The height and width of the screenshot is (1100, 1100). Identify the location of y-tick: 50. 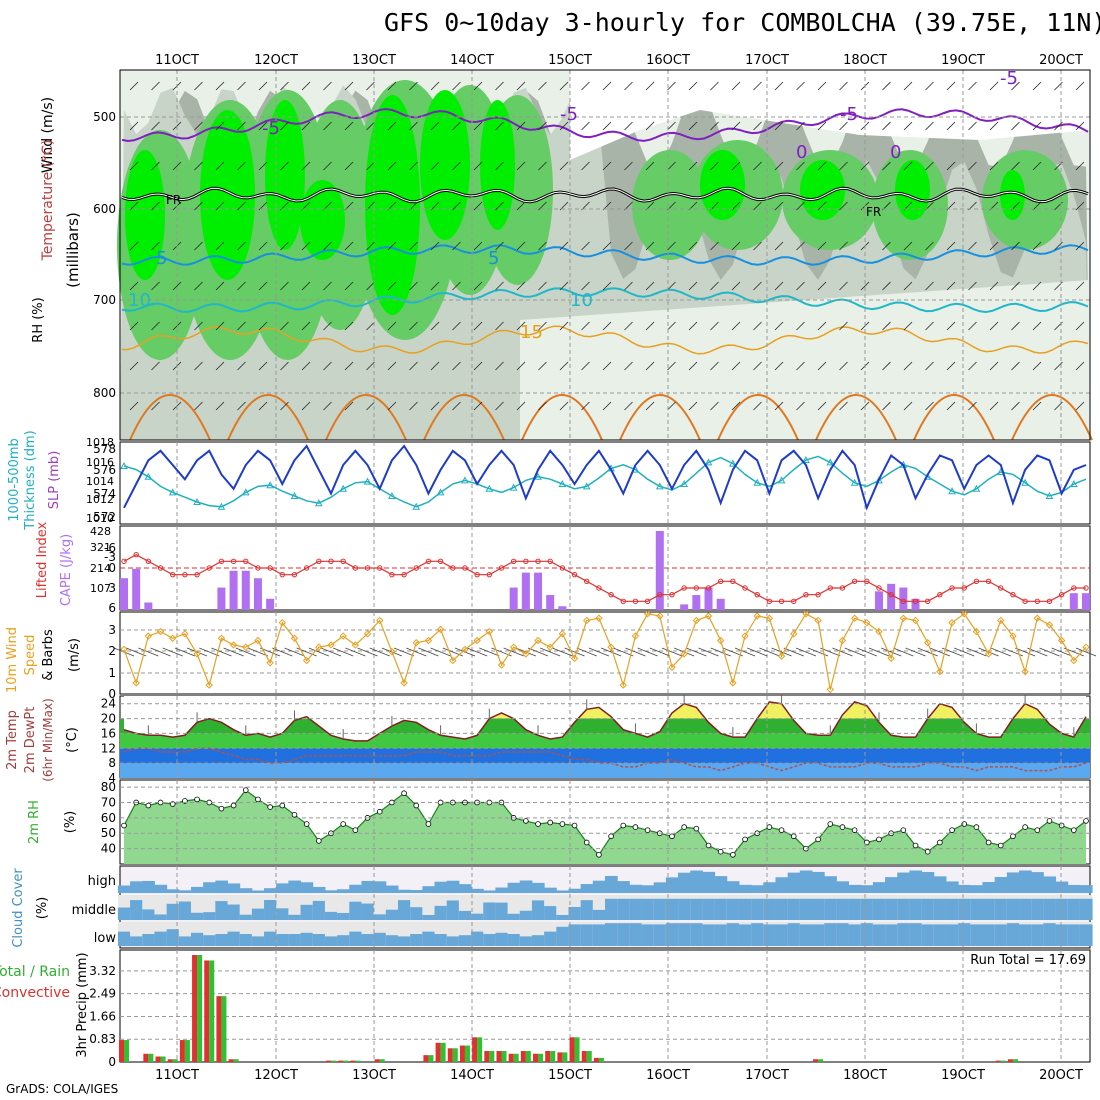
(108, 833).